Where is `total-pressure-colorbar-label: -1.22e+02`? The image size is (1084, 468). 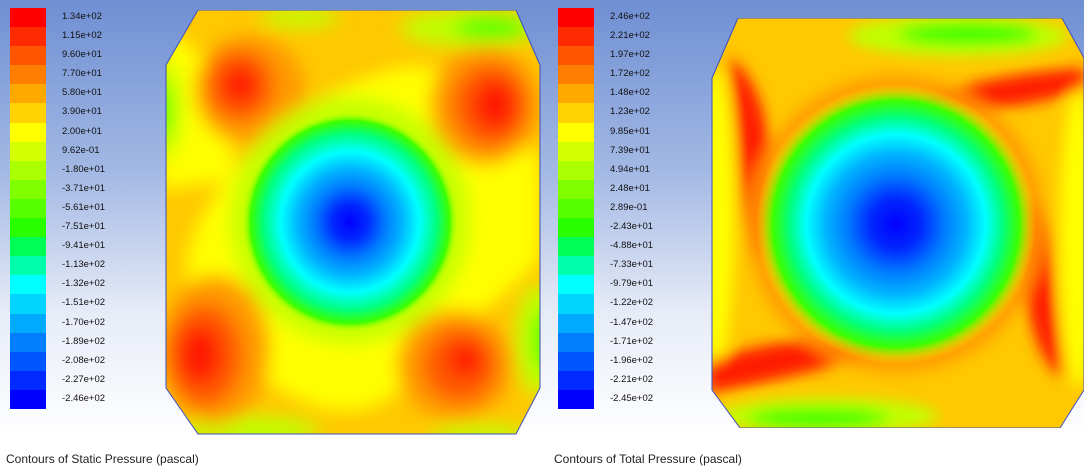
total-pressure-colorbar-label: -1.22e+02 is located at coordinates (632, 303).